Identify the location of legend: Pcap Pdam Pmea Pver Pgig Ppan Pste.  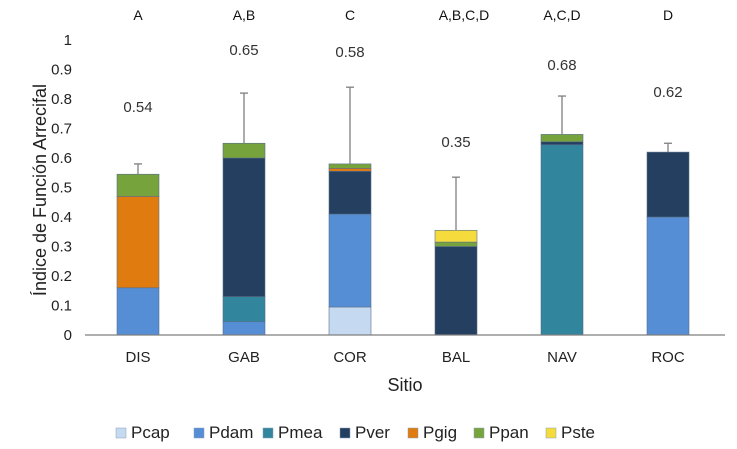
(355, 432).